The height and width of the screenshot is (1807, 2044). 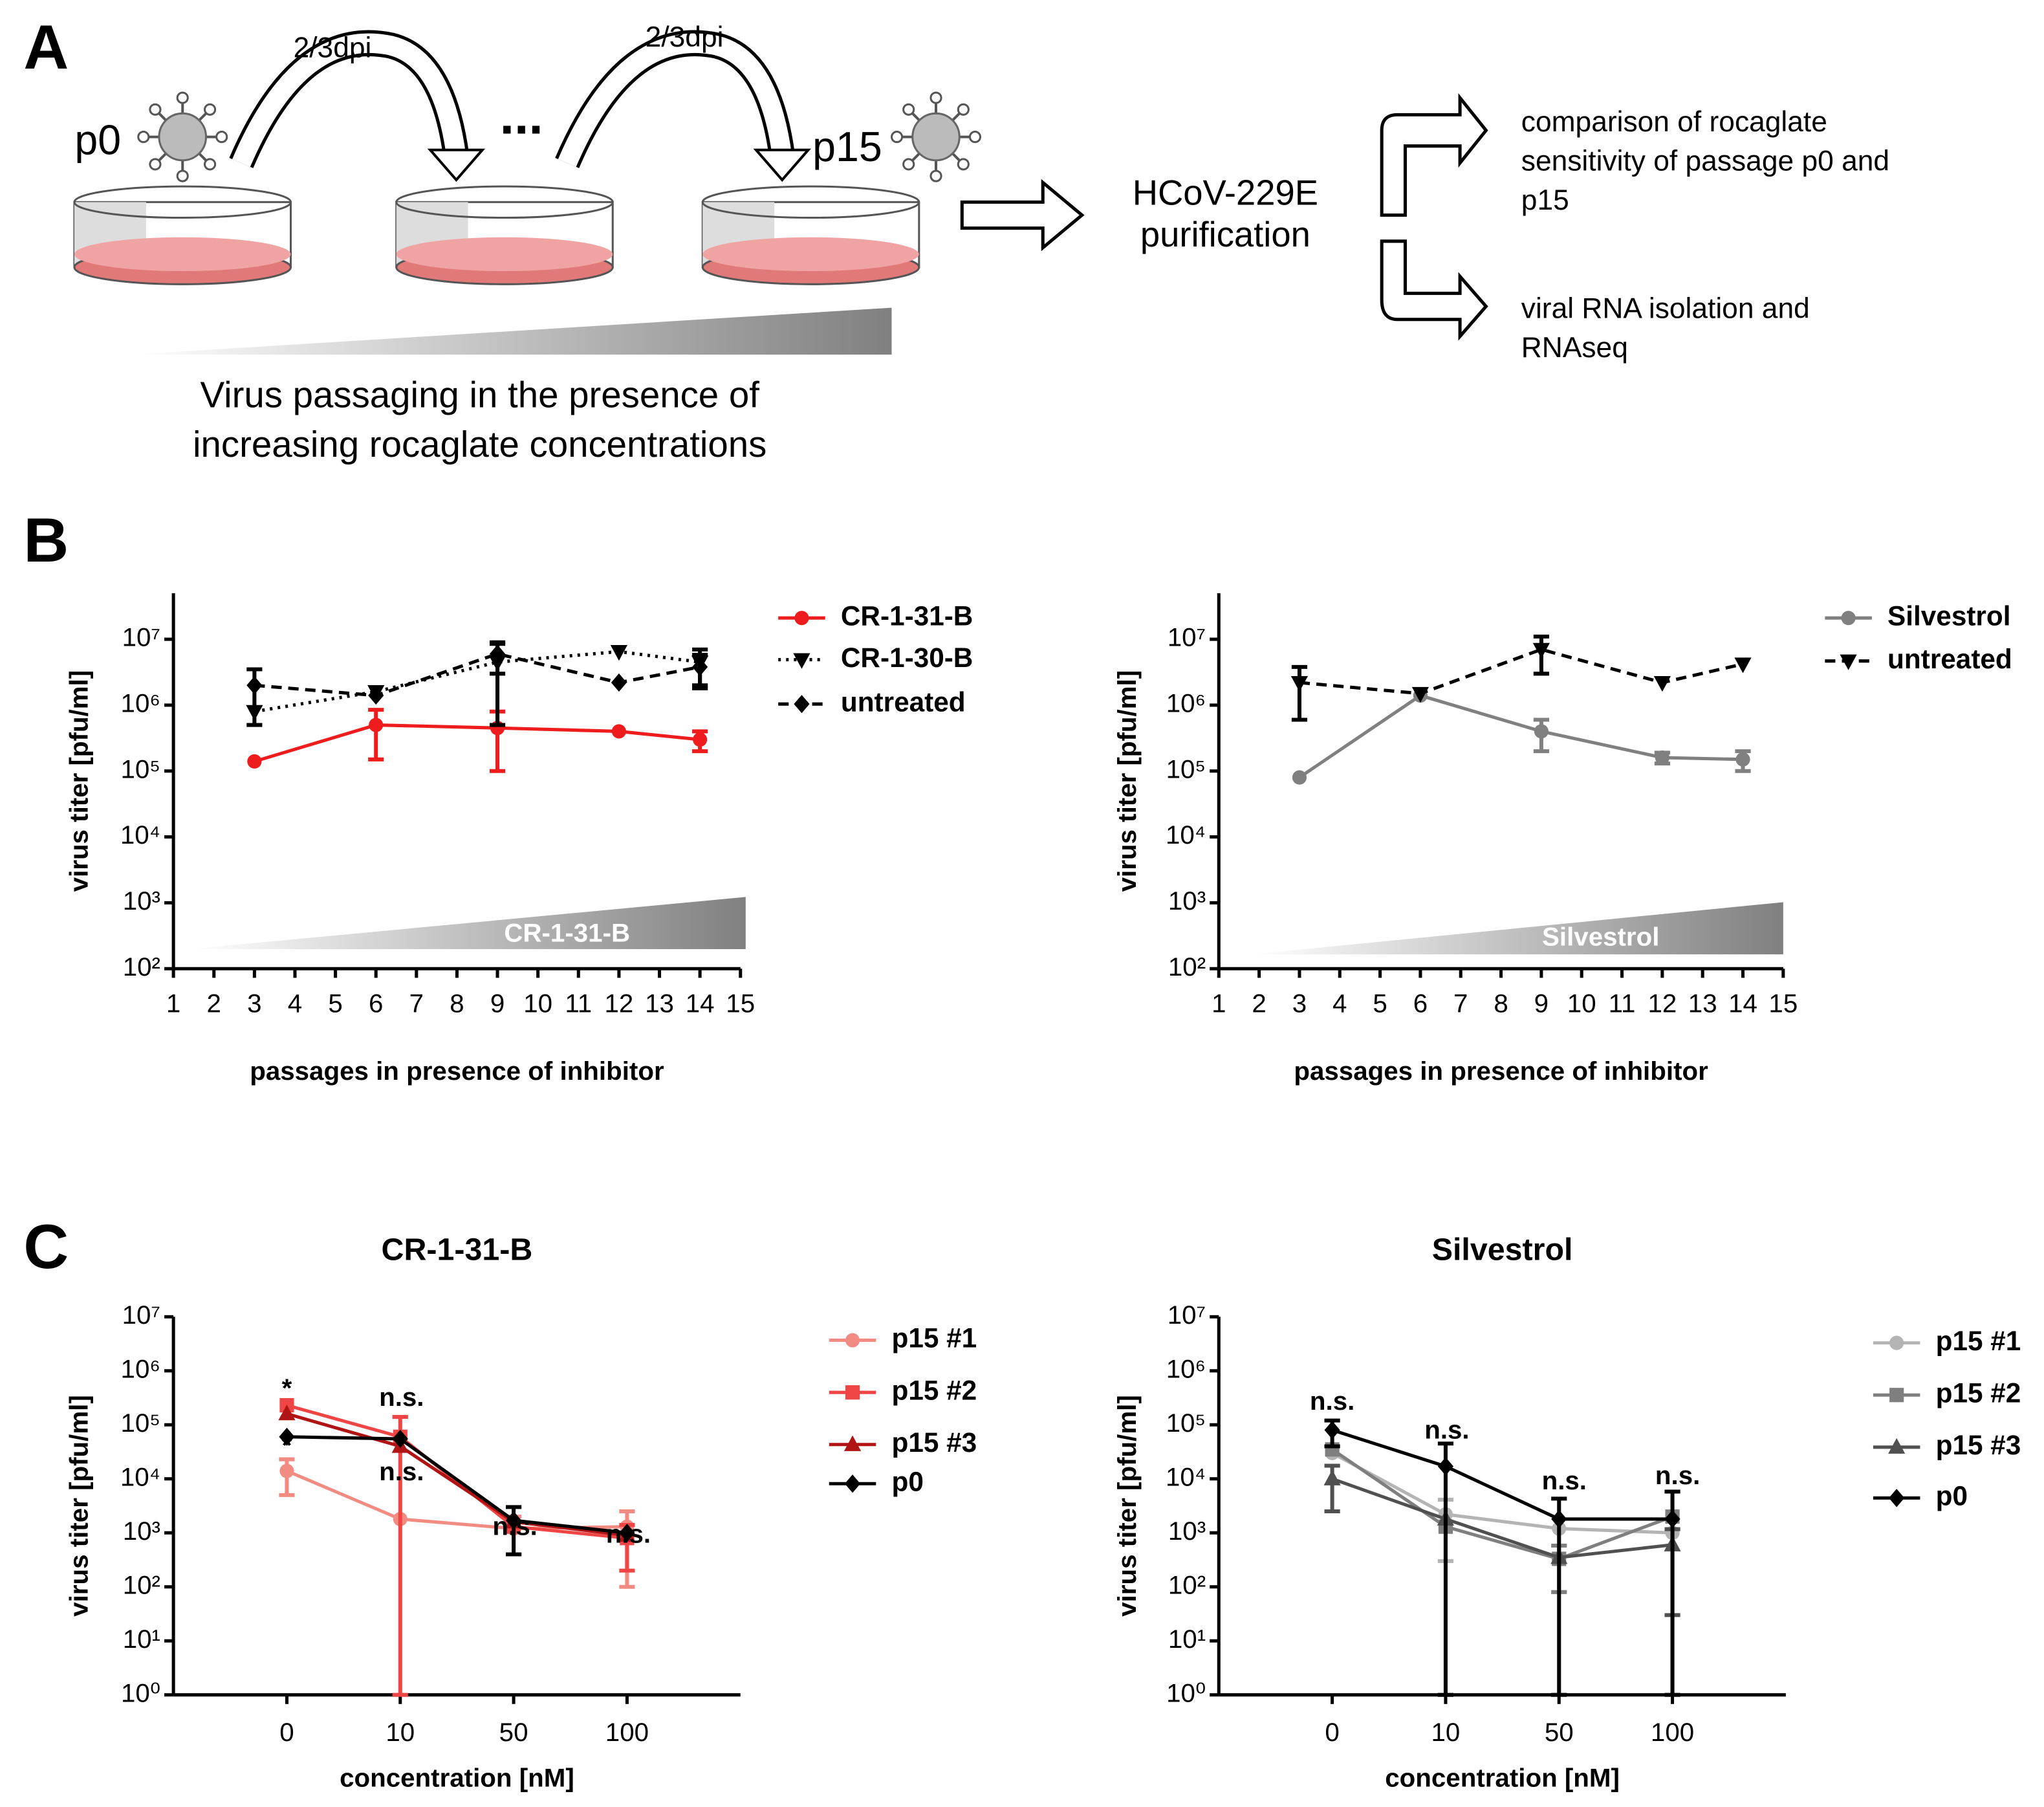 I want to click on x-tick-label: 0, so click(x=1332, y=1732).